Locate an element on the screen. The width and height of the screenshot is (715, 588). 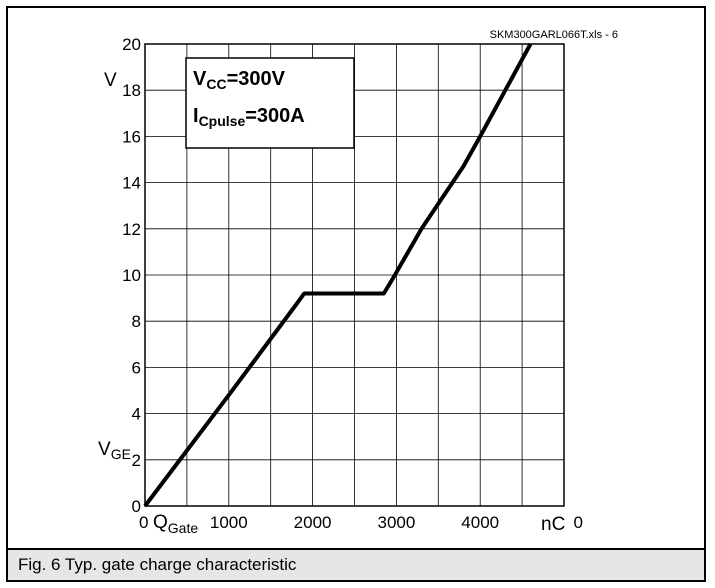
condition-icpulse-value: =300A is located at coordinates (275, 116).